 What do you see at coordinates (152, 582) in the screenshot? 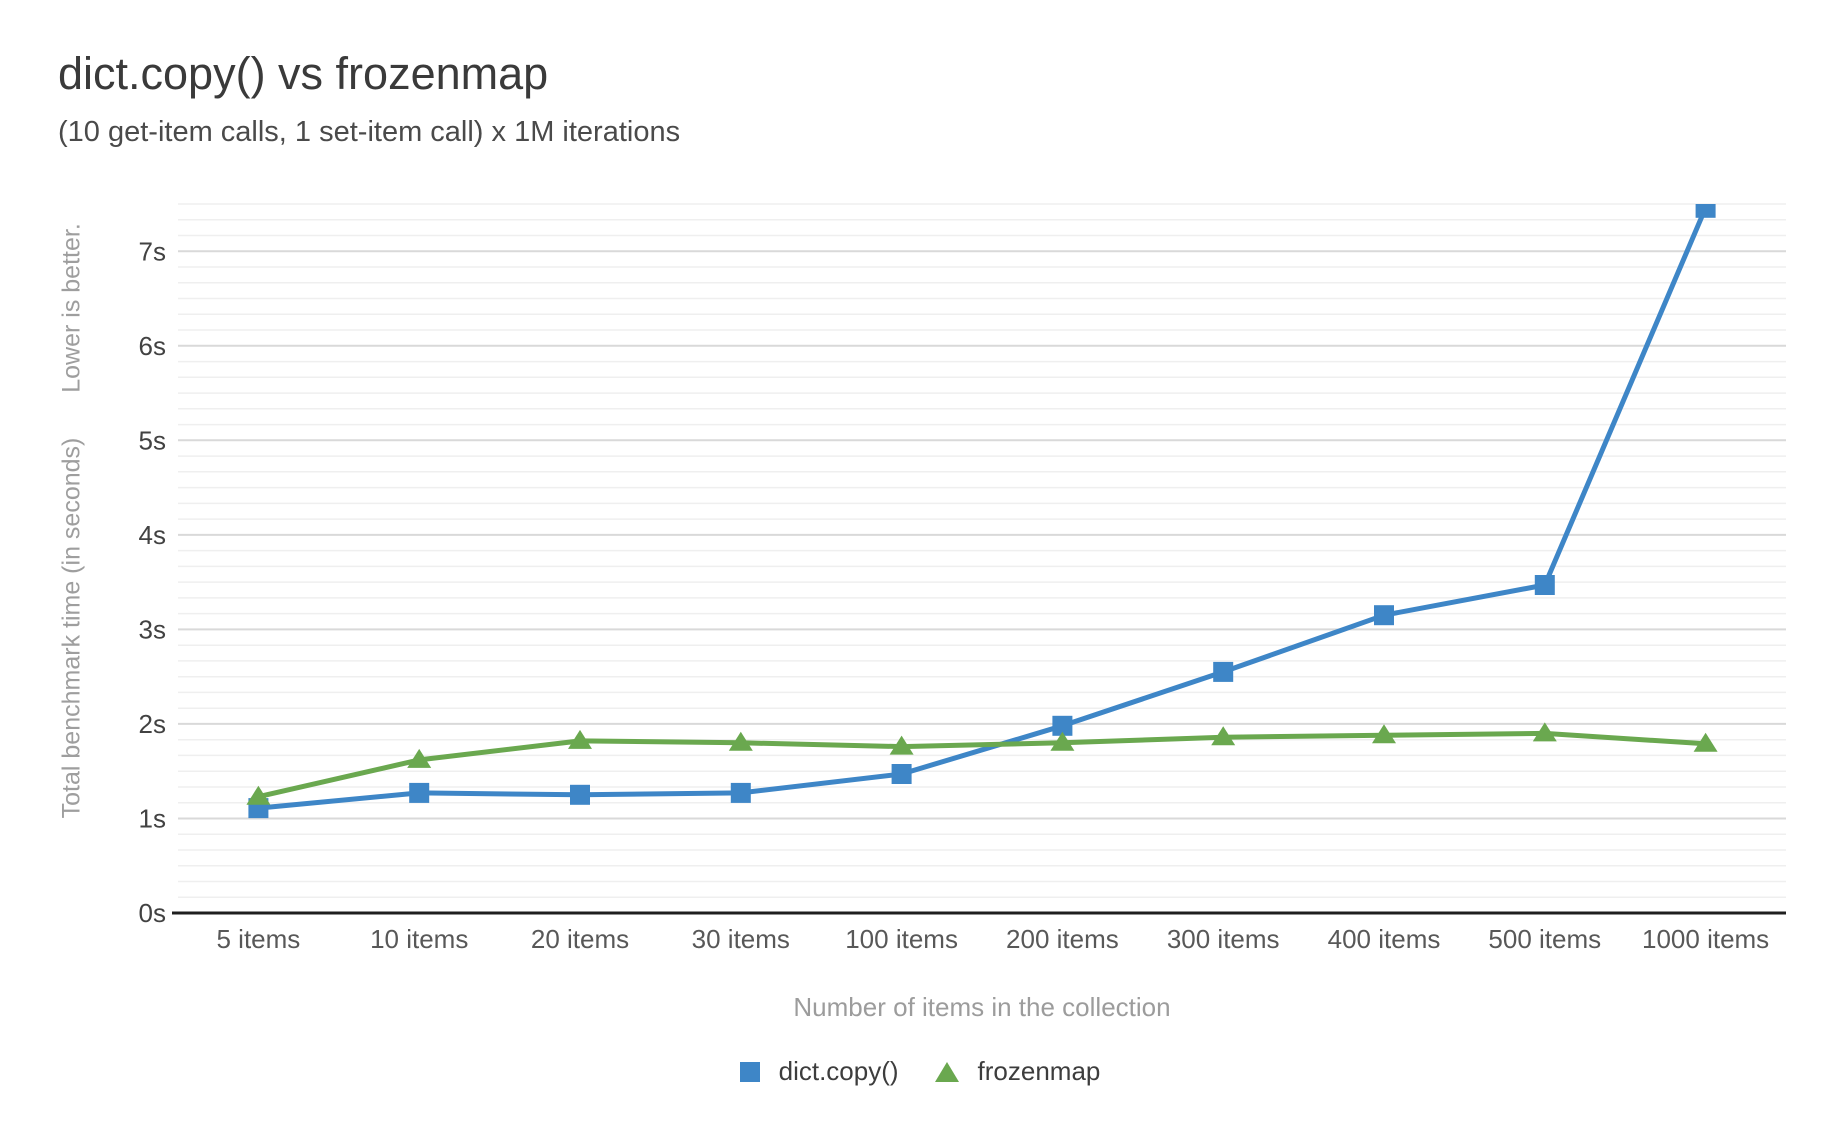
I see `y-tick-labels: 0s 1s 2s 3s 4s 5s 6s 7s` at bounding box center [152, 582].